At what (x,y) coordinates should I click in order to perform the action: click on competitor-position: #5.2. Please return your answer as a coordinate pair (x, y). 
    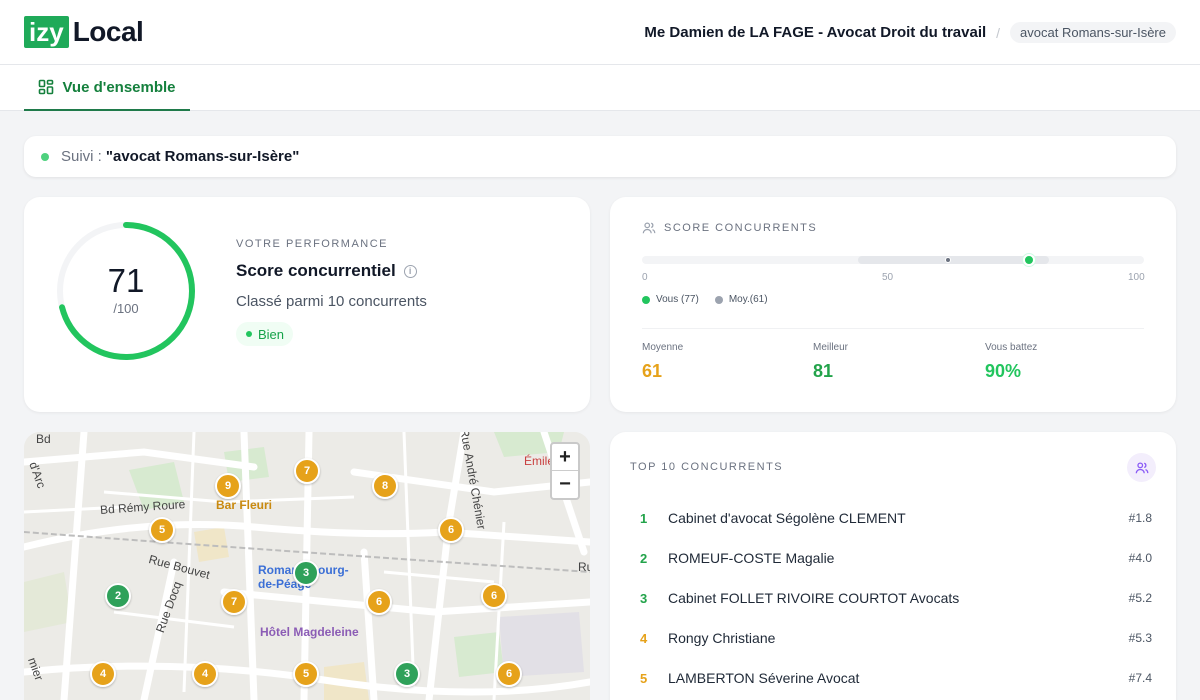
    Looking at the image, I should click on (1140, 598).